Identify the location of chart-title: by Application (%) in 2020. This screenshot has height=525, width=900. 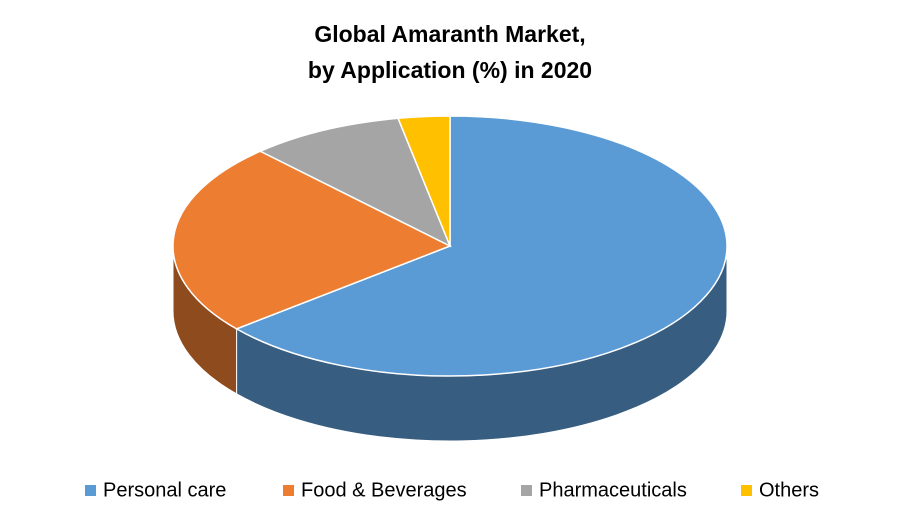
(450, 70).